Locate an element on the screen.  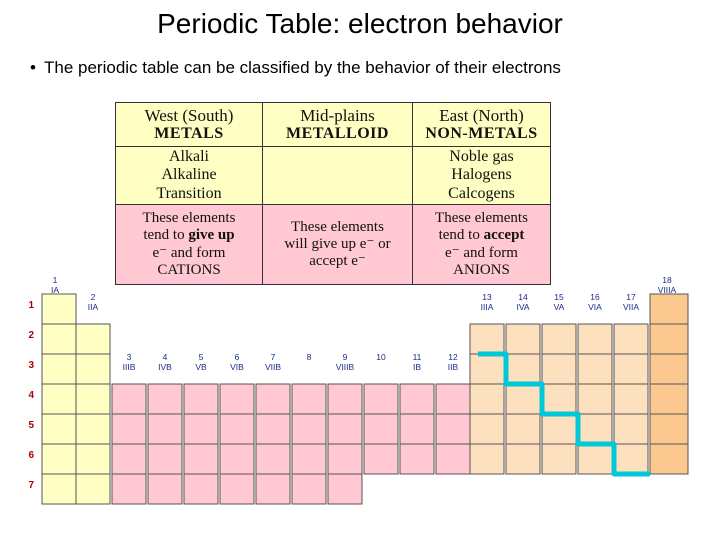
period-label: 6 is located at coordinates (31, 455).